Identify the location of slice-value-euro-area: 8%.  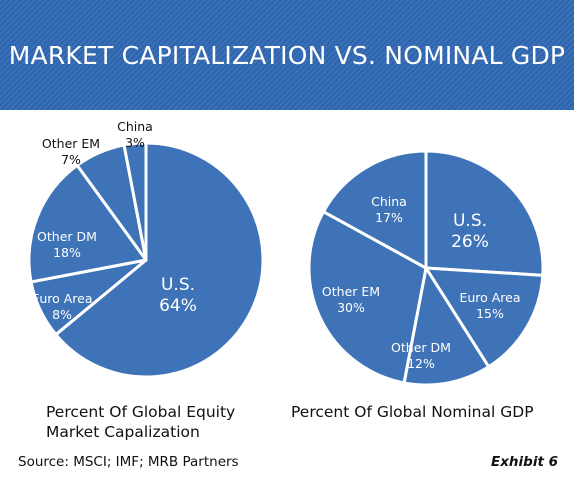
(62, 314).